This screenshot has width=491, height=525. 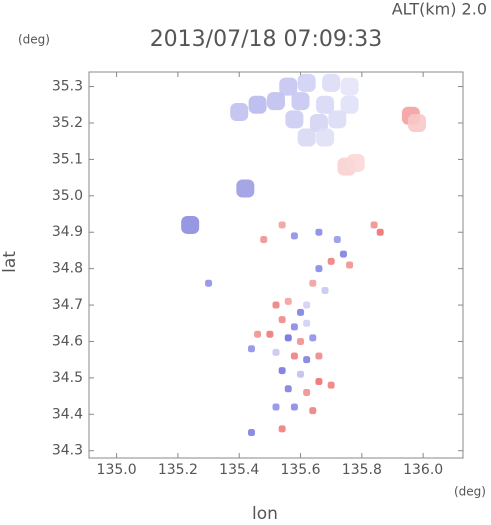 What do you see at coordinates (10, 262) in the screenshot?
I see `y-axis-label: lat` at bounding box center [10, 262].